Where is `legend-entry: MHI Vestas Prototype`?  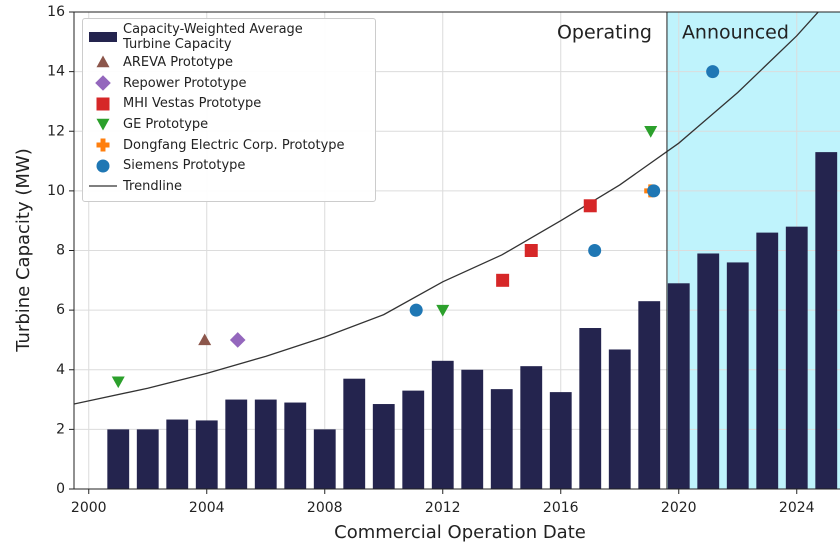 legend-entry: MHI Vestas Prototype is located at coordinates (229, 103).